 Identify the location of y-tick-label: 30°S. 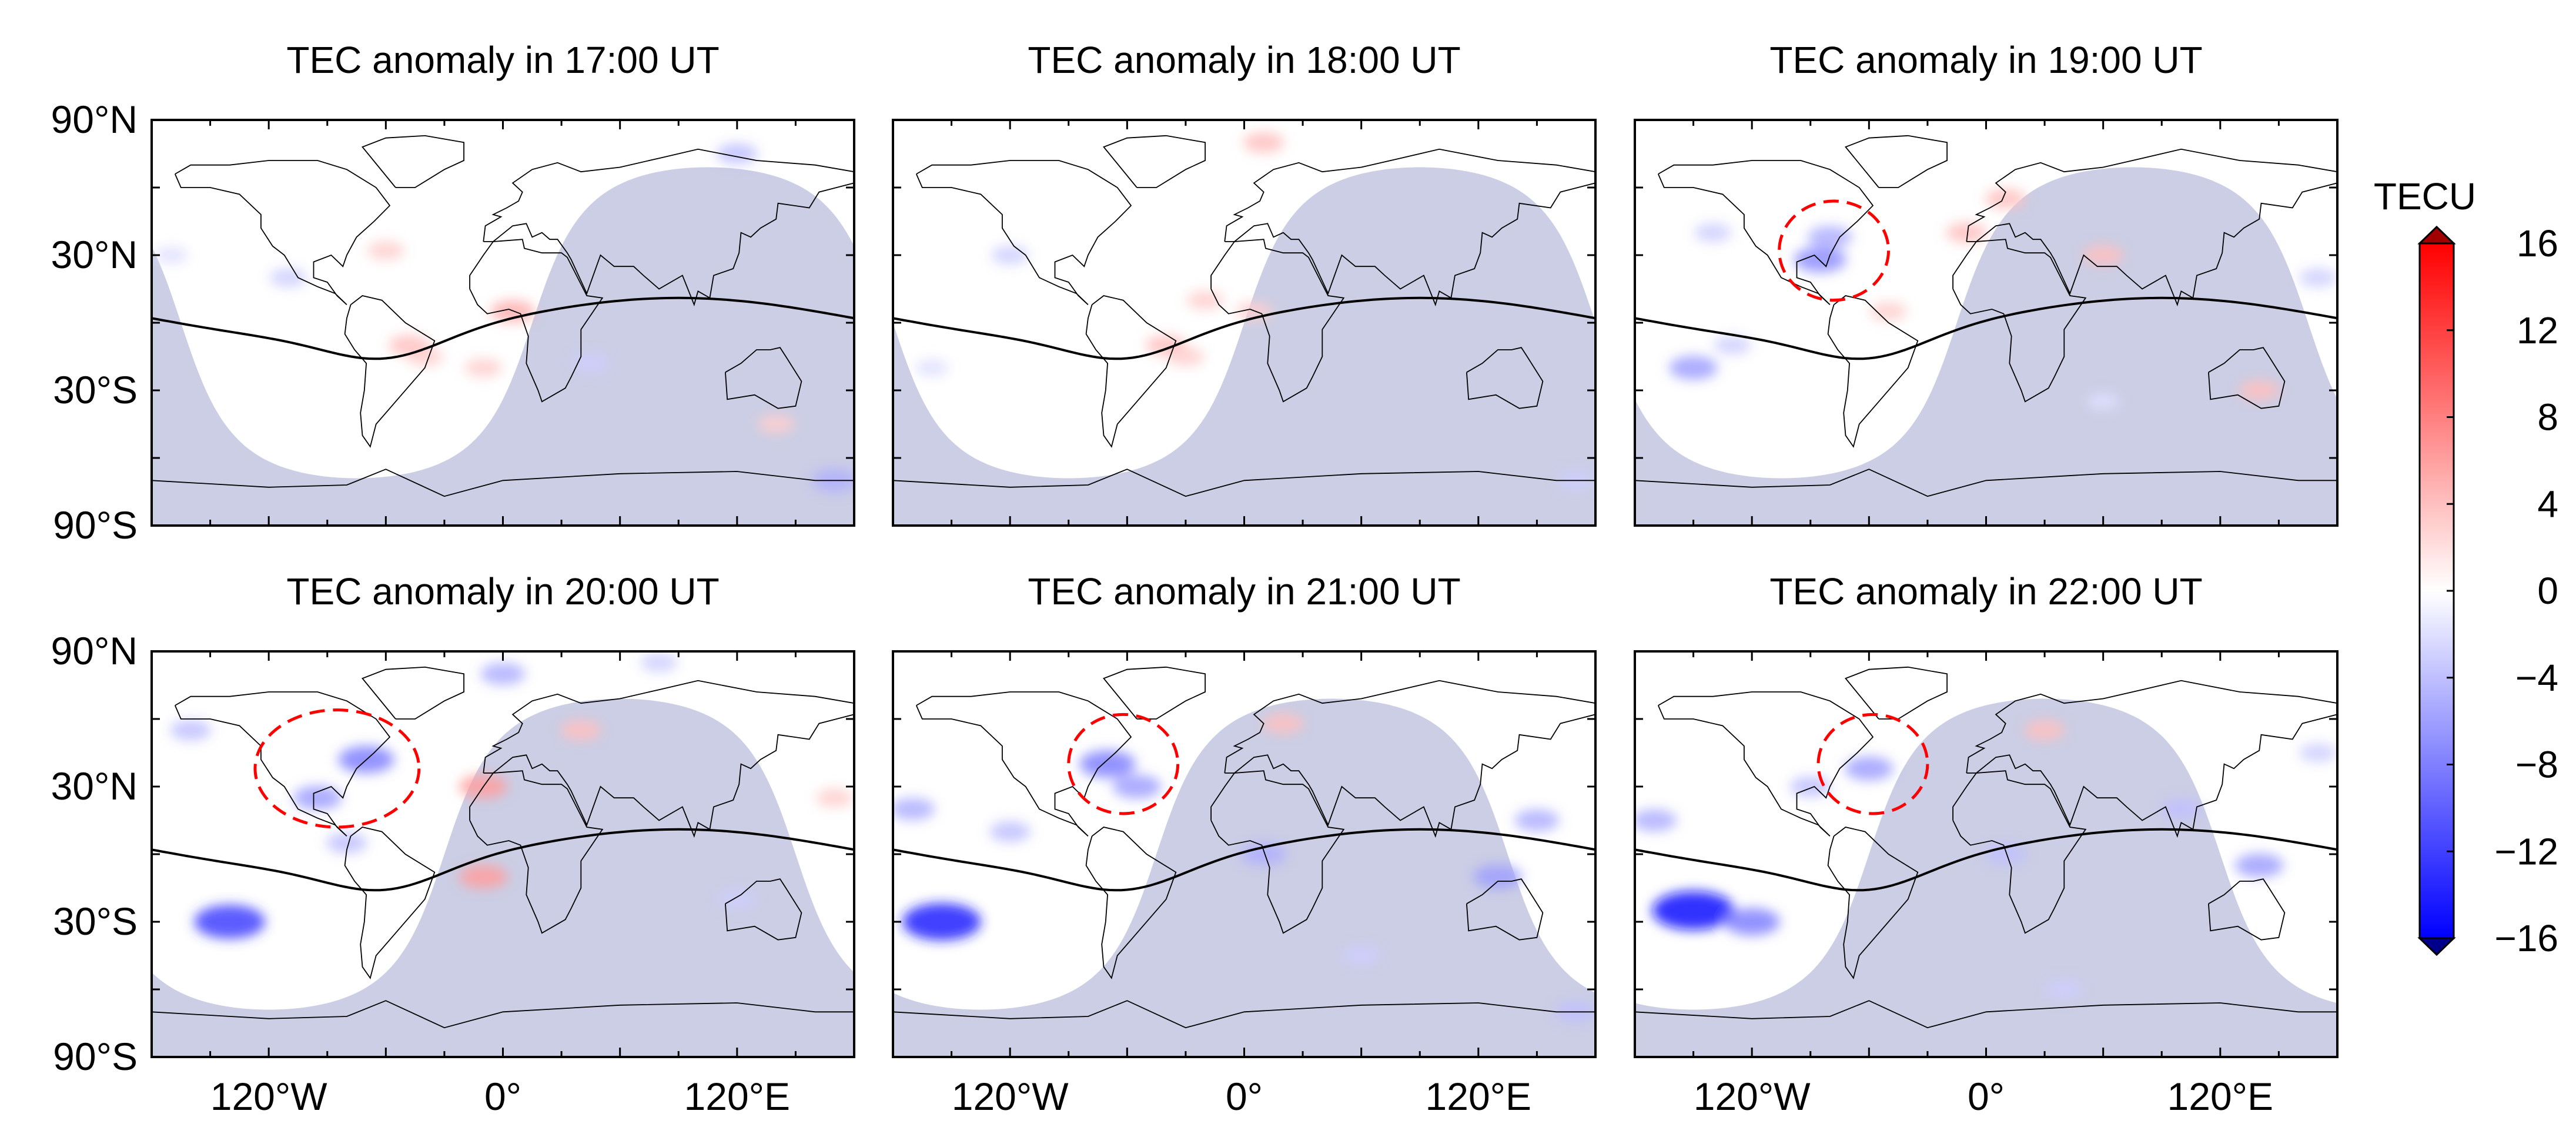
(95, 390).